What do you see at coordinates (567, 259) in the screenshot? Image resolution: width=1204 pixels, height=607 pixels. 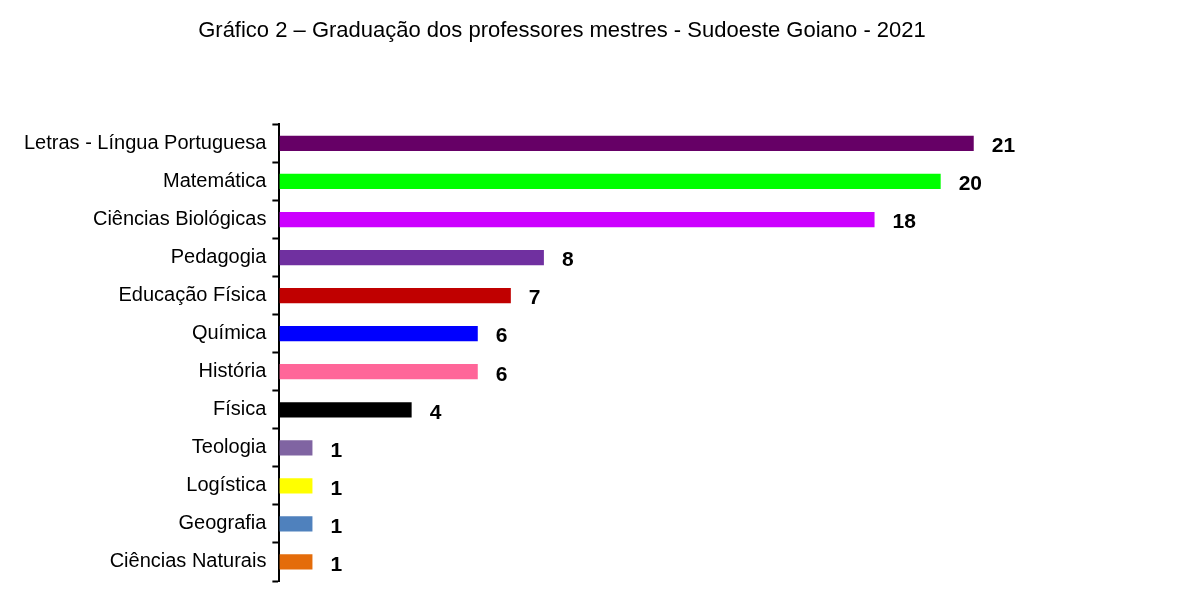 I see `data-label: 8` at bounding box center [567, 259].